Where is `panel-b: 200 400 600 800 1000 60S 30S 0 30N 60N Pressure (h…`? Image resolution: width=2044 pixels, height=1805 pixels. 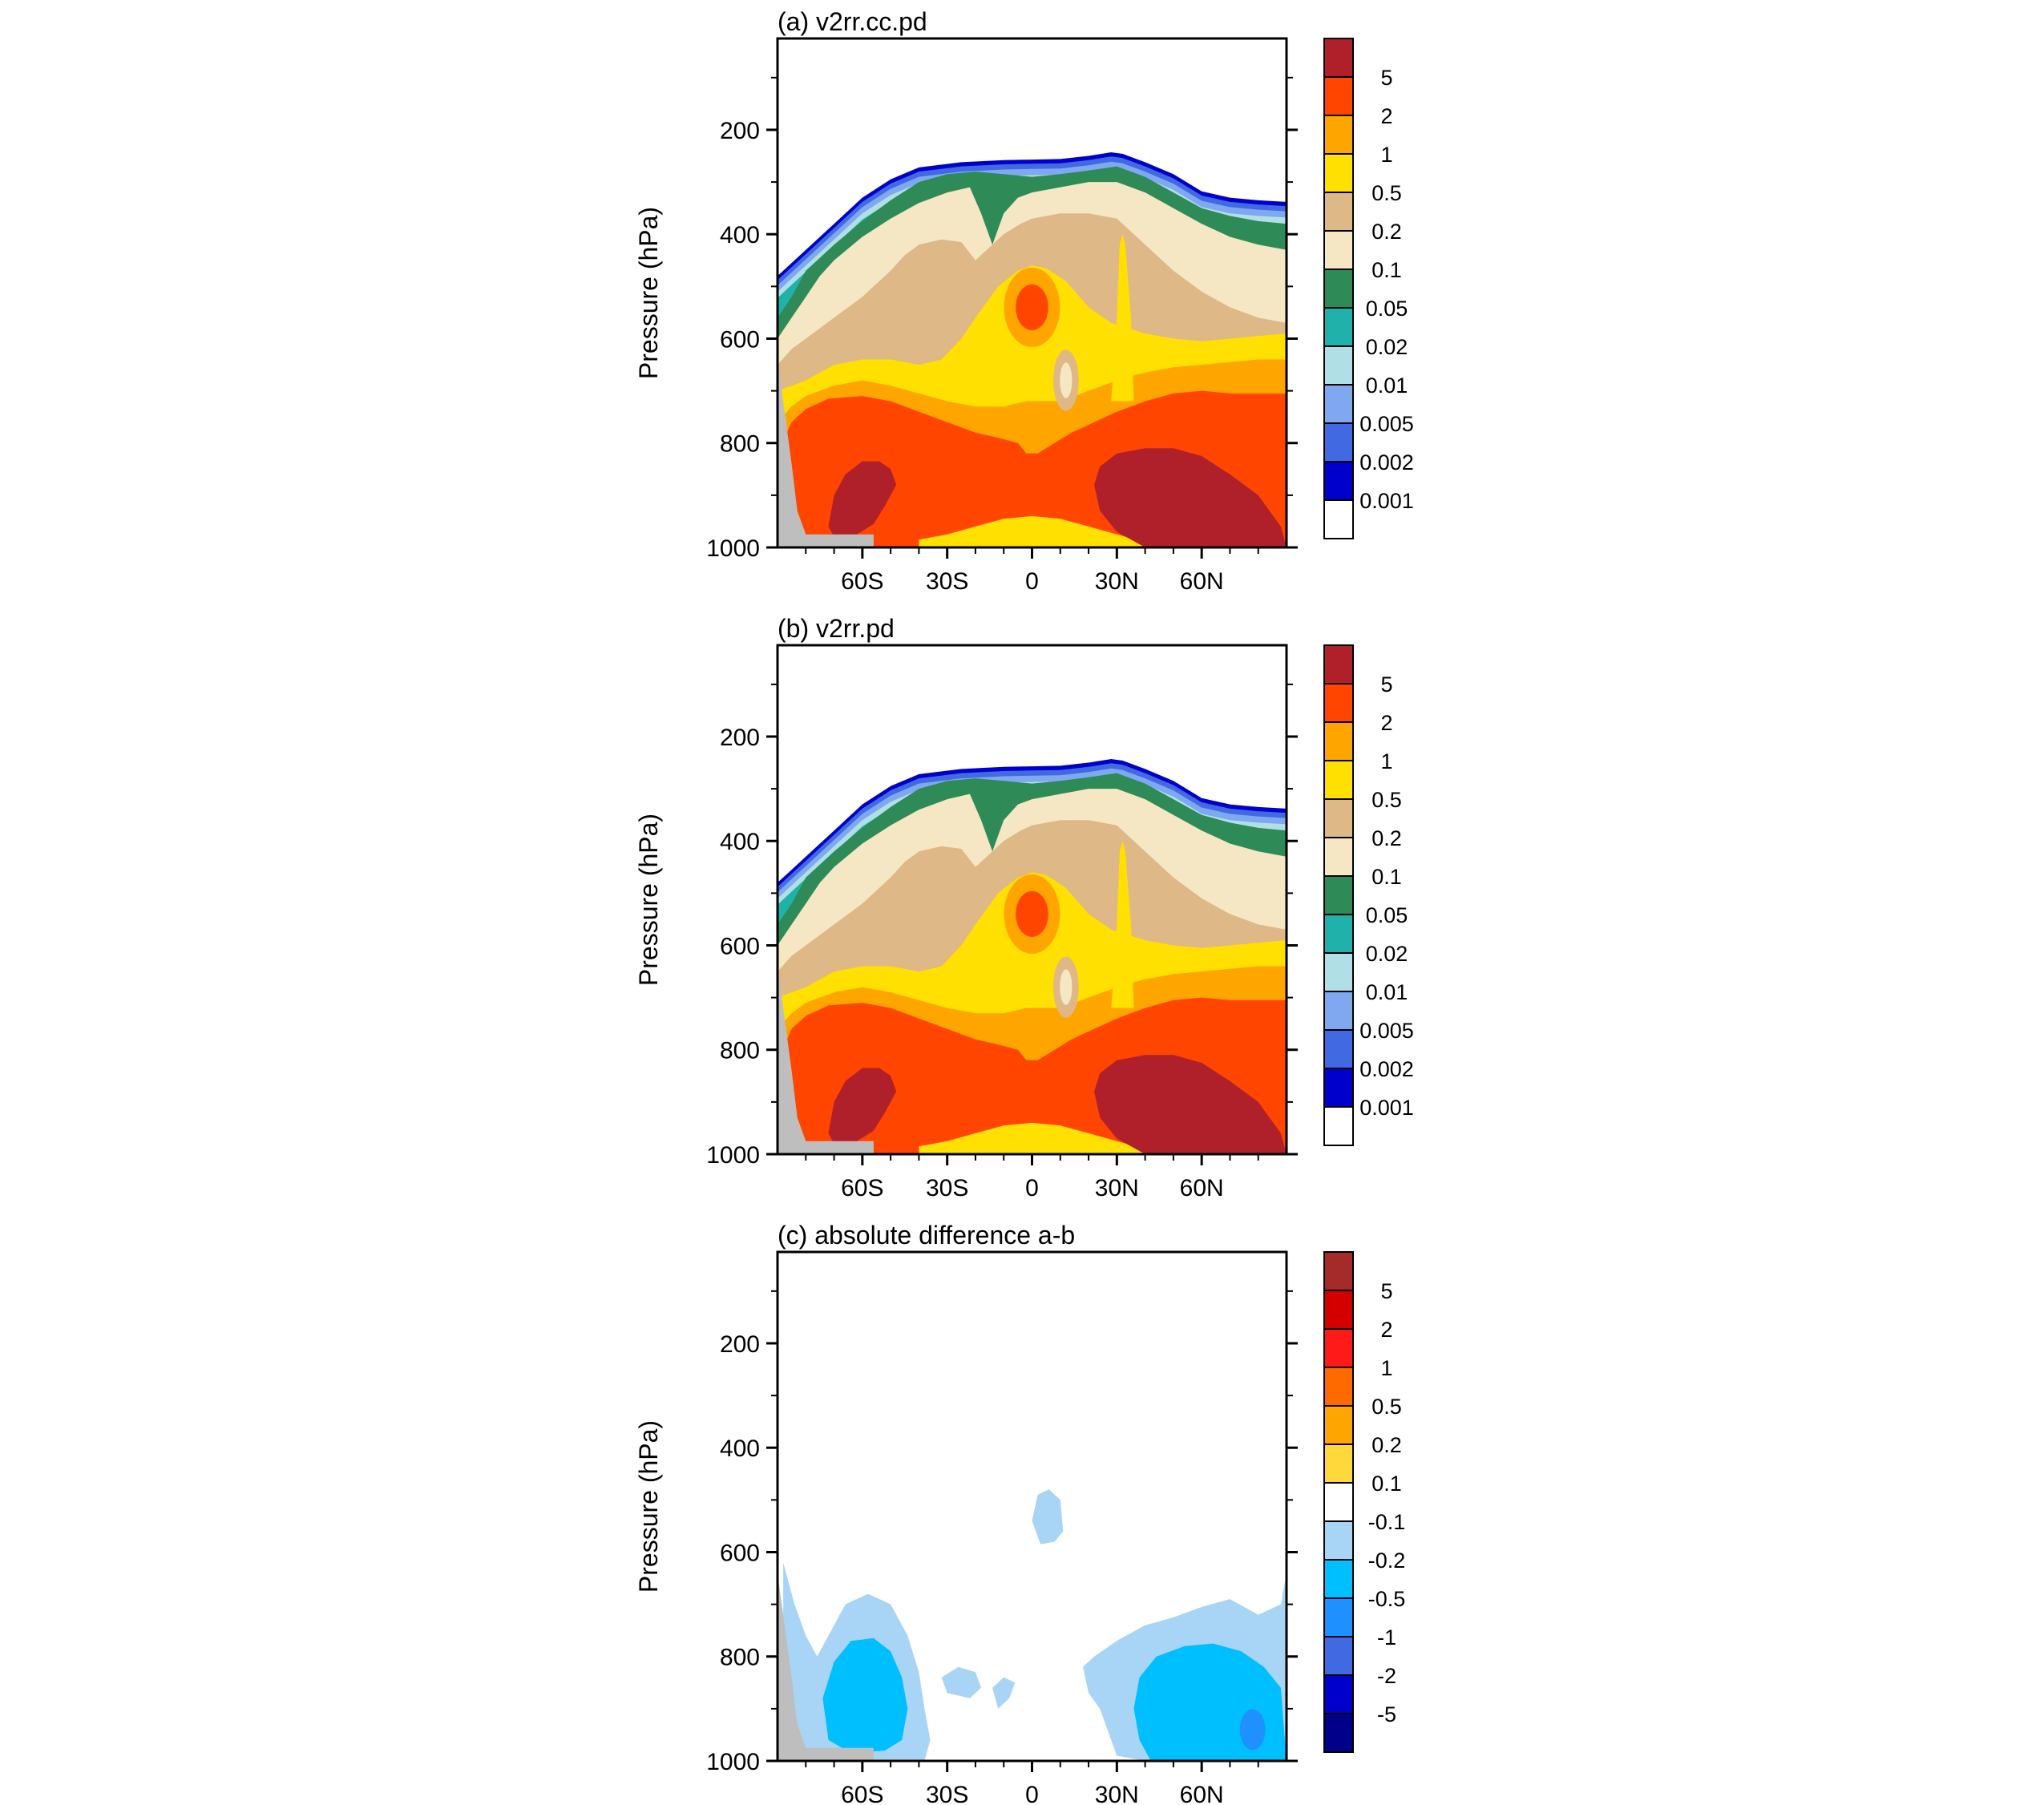
panel-b: 200 400 600 800 1000 60S 30S 0 30N 60N Pressure (h… is located at coordinates (1024, 907).